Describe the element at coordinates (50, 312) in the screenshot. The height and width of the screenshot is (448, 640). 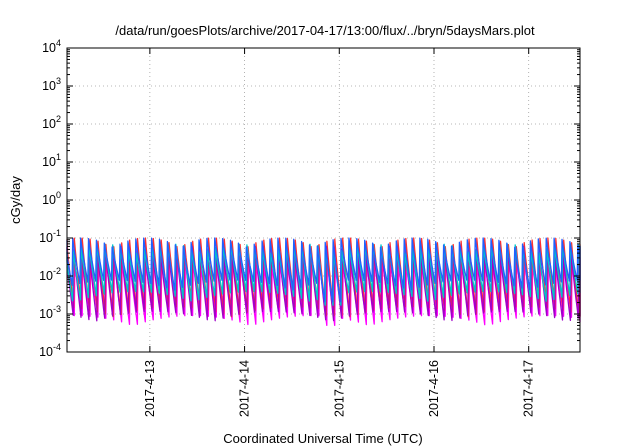
I see `y-tick-label: 10⁻³` at that location.